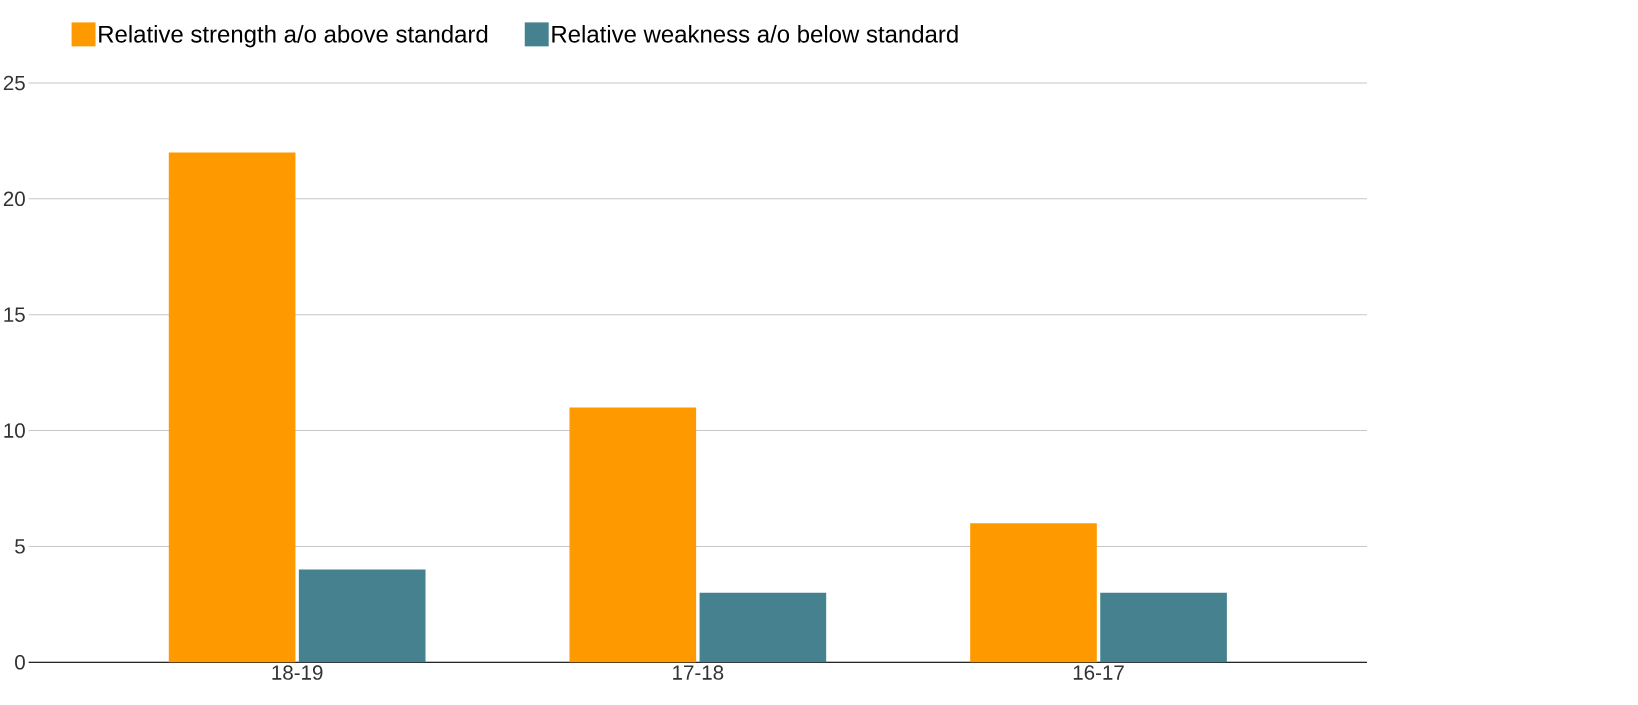 This screenshot has width=1638, height=705. I want to click on legend-label: Relative weakness a/o below standard, so click(755, 34).